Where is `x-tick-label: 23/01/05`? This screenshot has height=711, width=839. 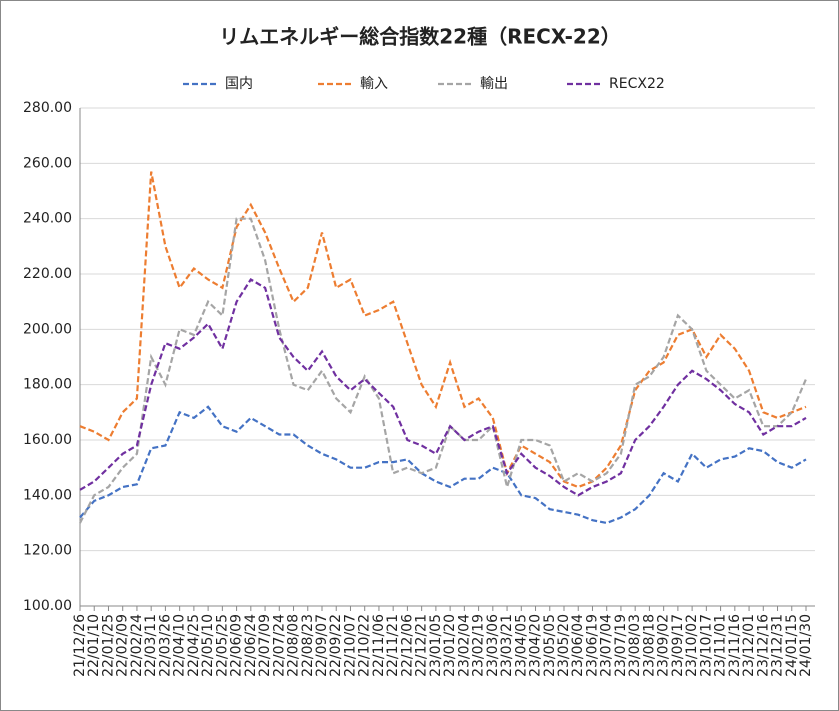
x-tick-label: 23/01/05 is located at coordinates (436, 645).